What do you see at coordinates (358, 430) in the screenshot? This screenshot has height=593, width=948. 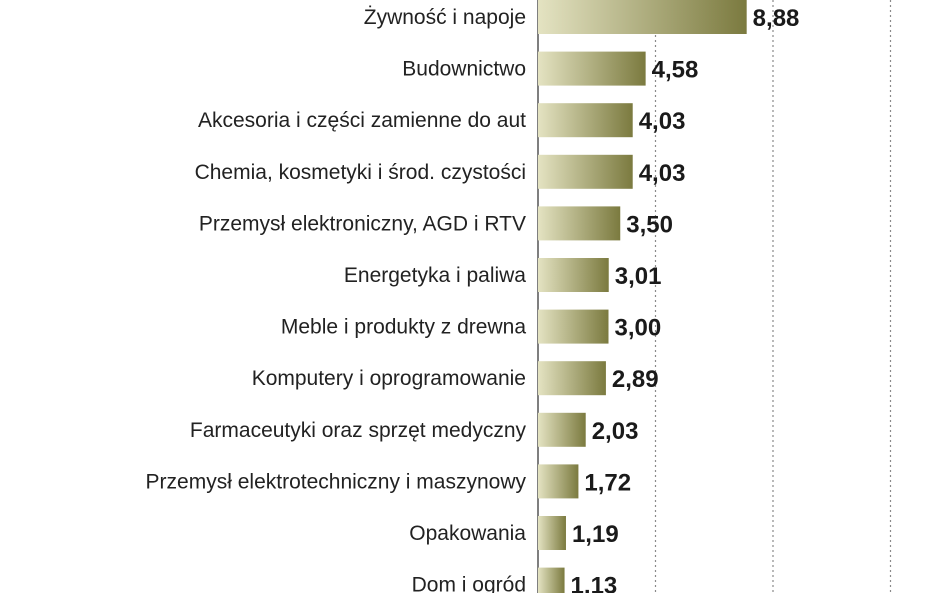 I see `category-label: Farmaceutyki oraz sprzęt medyczny` at bounding box center [358, 430].